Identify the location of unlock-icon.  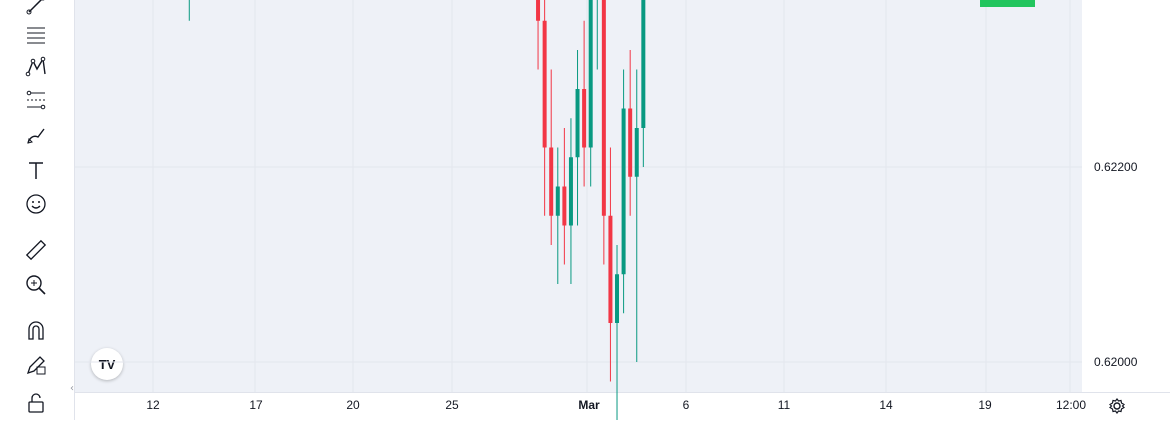
(36, 403).